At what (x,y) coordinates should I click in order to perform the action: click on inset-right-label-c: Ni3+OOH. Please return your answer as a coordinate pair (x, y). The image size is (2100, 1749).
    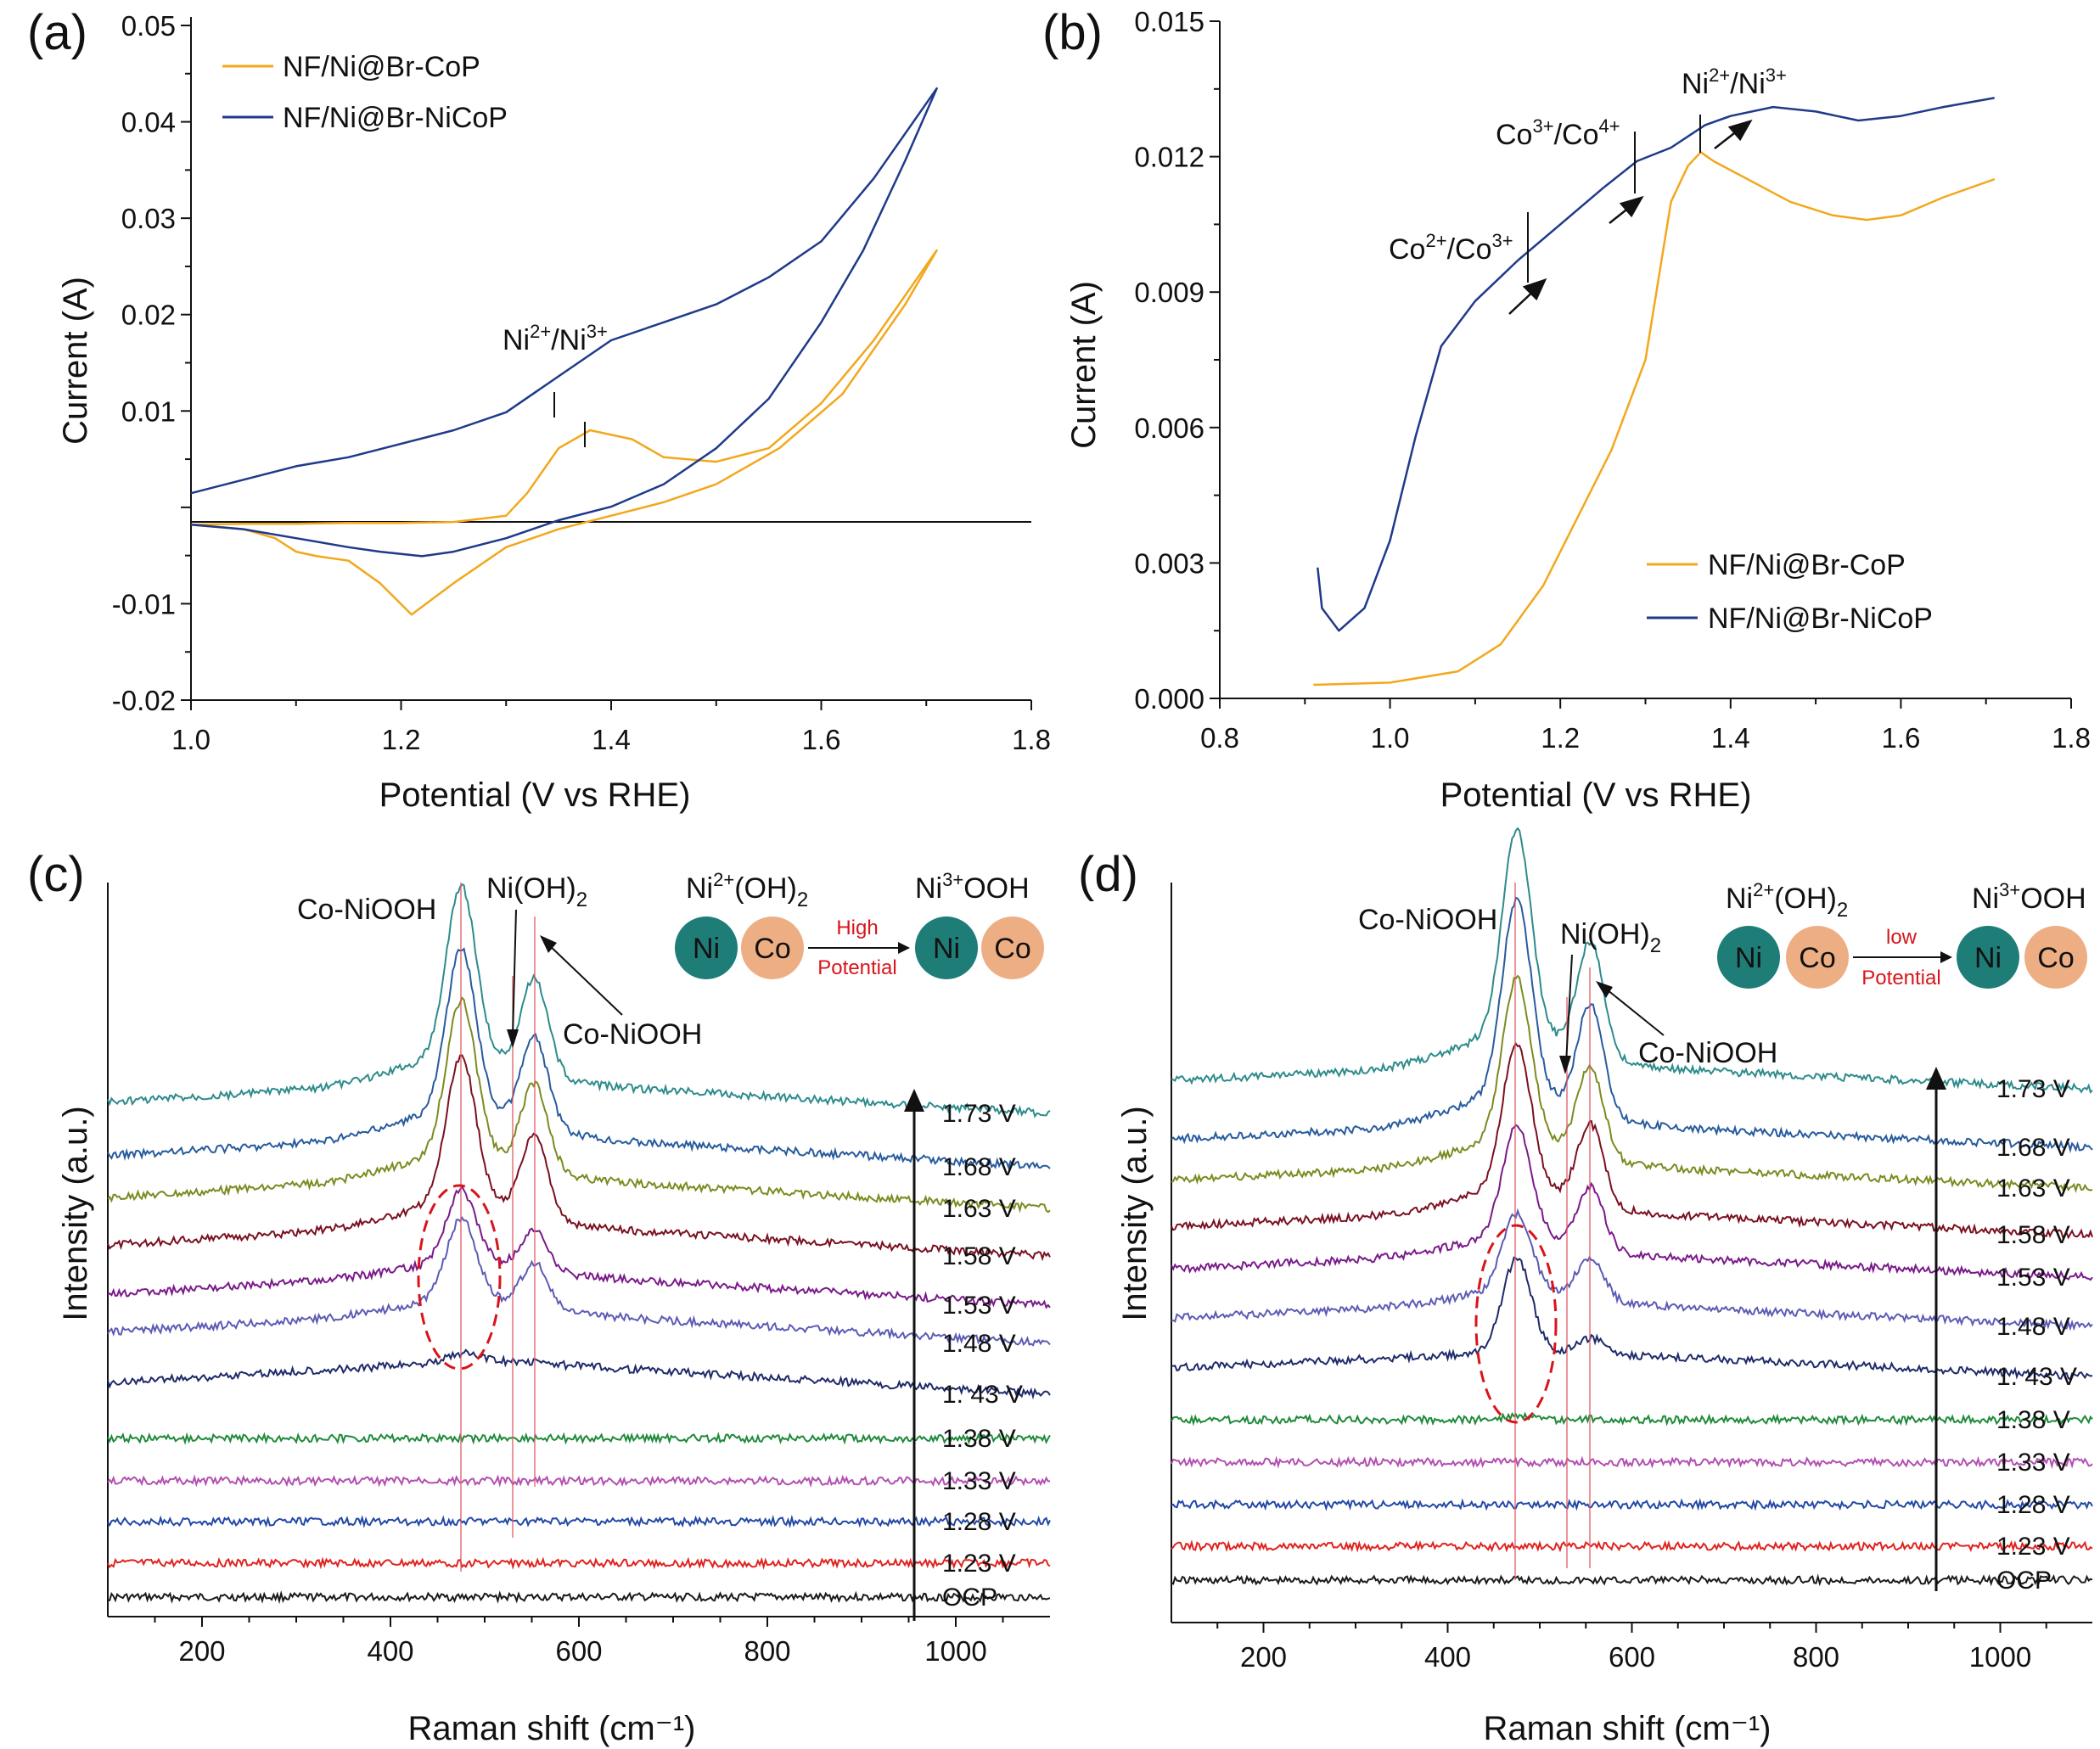
    Looking at the image, I should click on (972, 887).